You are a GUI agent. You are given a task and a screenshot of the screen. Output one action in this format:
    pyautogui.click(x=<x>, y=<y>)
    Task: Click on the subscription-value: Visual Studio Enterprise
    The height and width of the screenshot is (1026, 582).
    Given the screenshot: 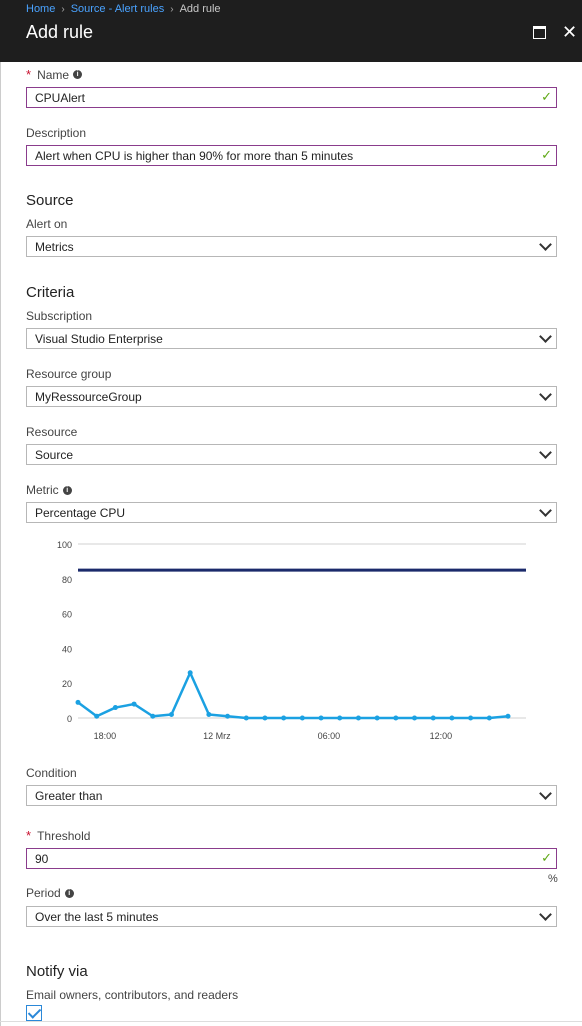 What is the action you would take?
    pyautogui.click(x=99, y=339)
    